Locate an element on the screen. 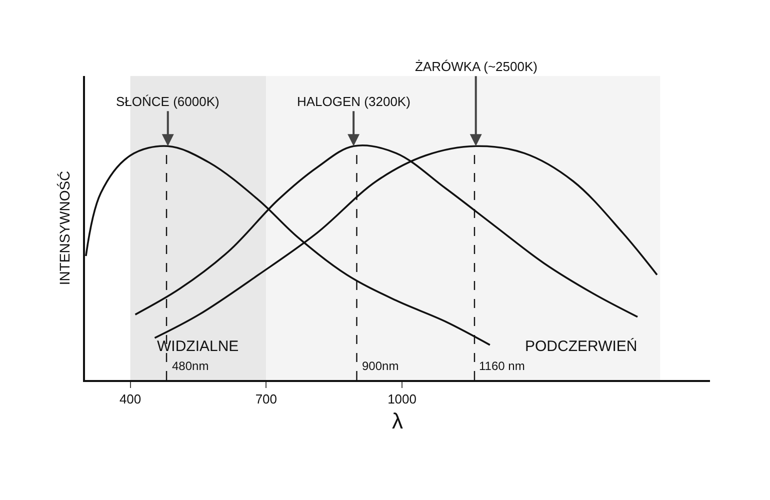 This screenshot has width=770, height=500. x-axis-title: λ is located at coordinates (397, 421).